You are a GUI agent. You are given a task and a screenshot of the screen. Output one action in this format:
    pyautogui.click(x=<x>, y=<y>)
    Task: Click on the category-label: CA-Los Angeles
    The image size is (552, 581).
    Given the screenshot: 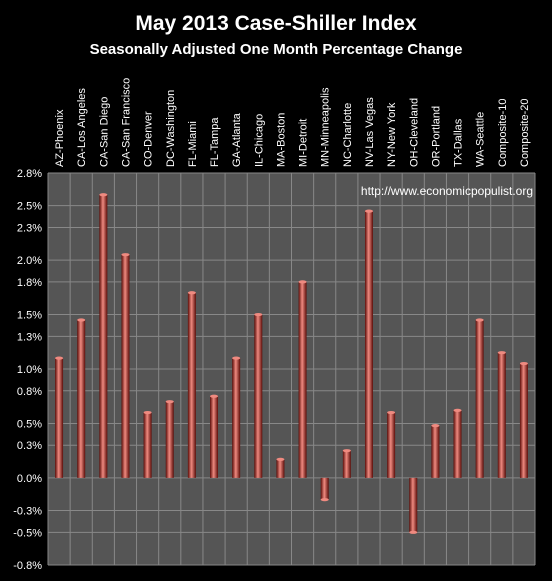 What is the action you would take?
    pyautogui.click(x=82, y=127)
    